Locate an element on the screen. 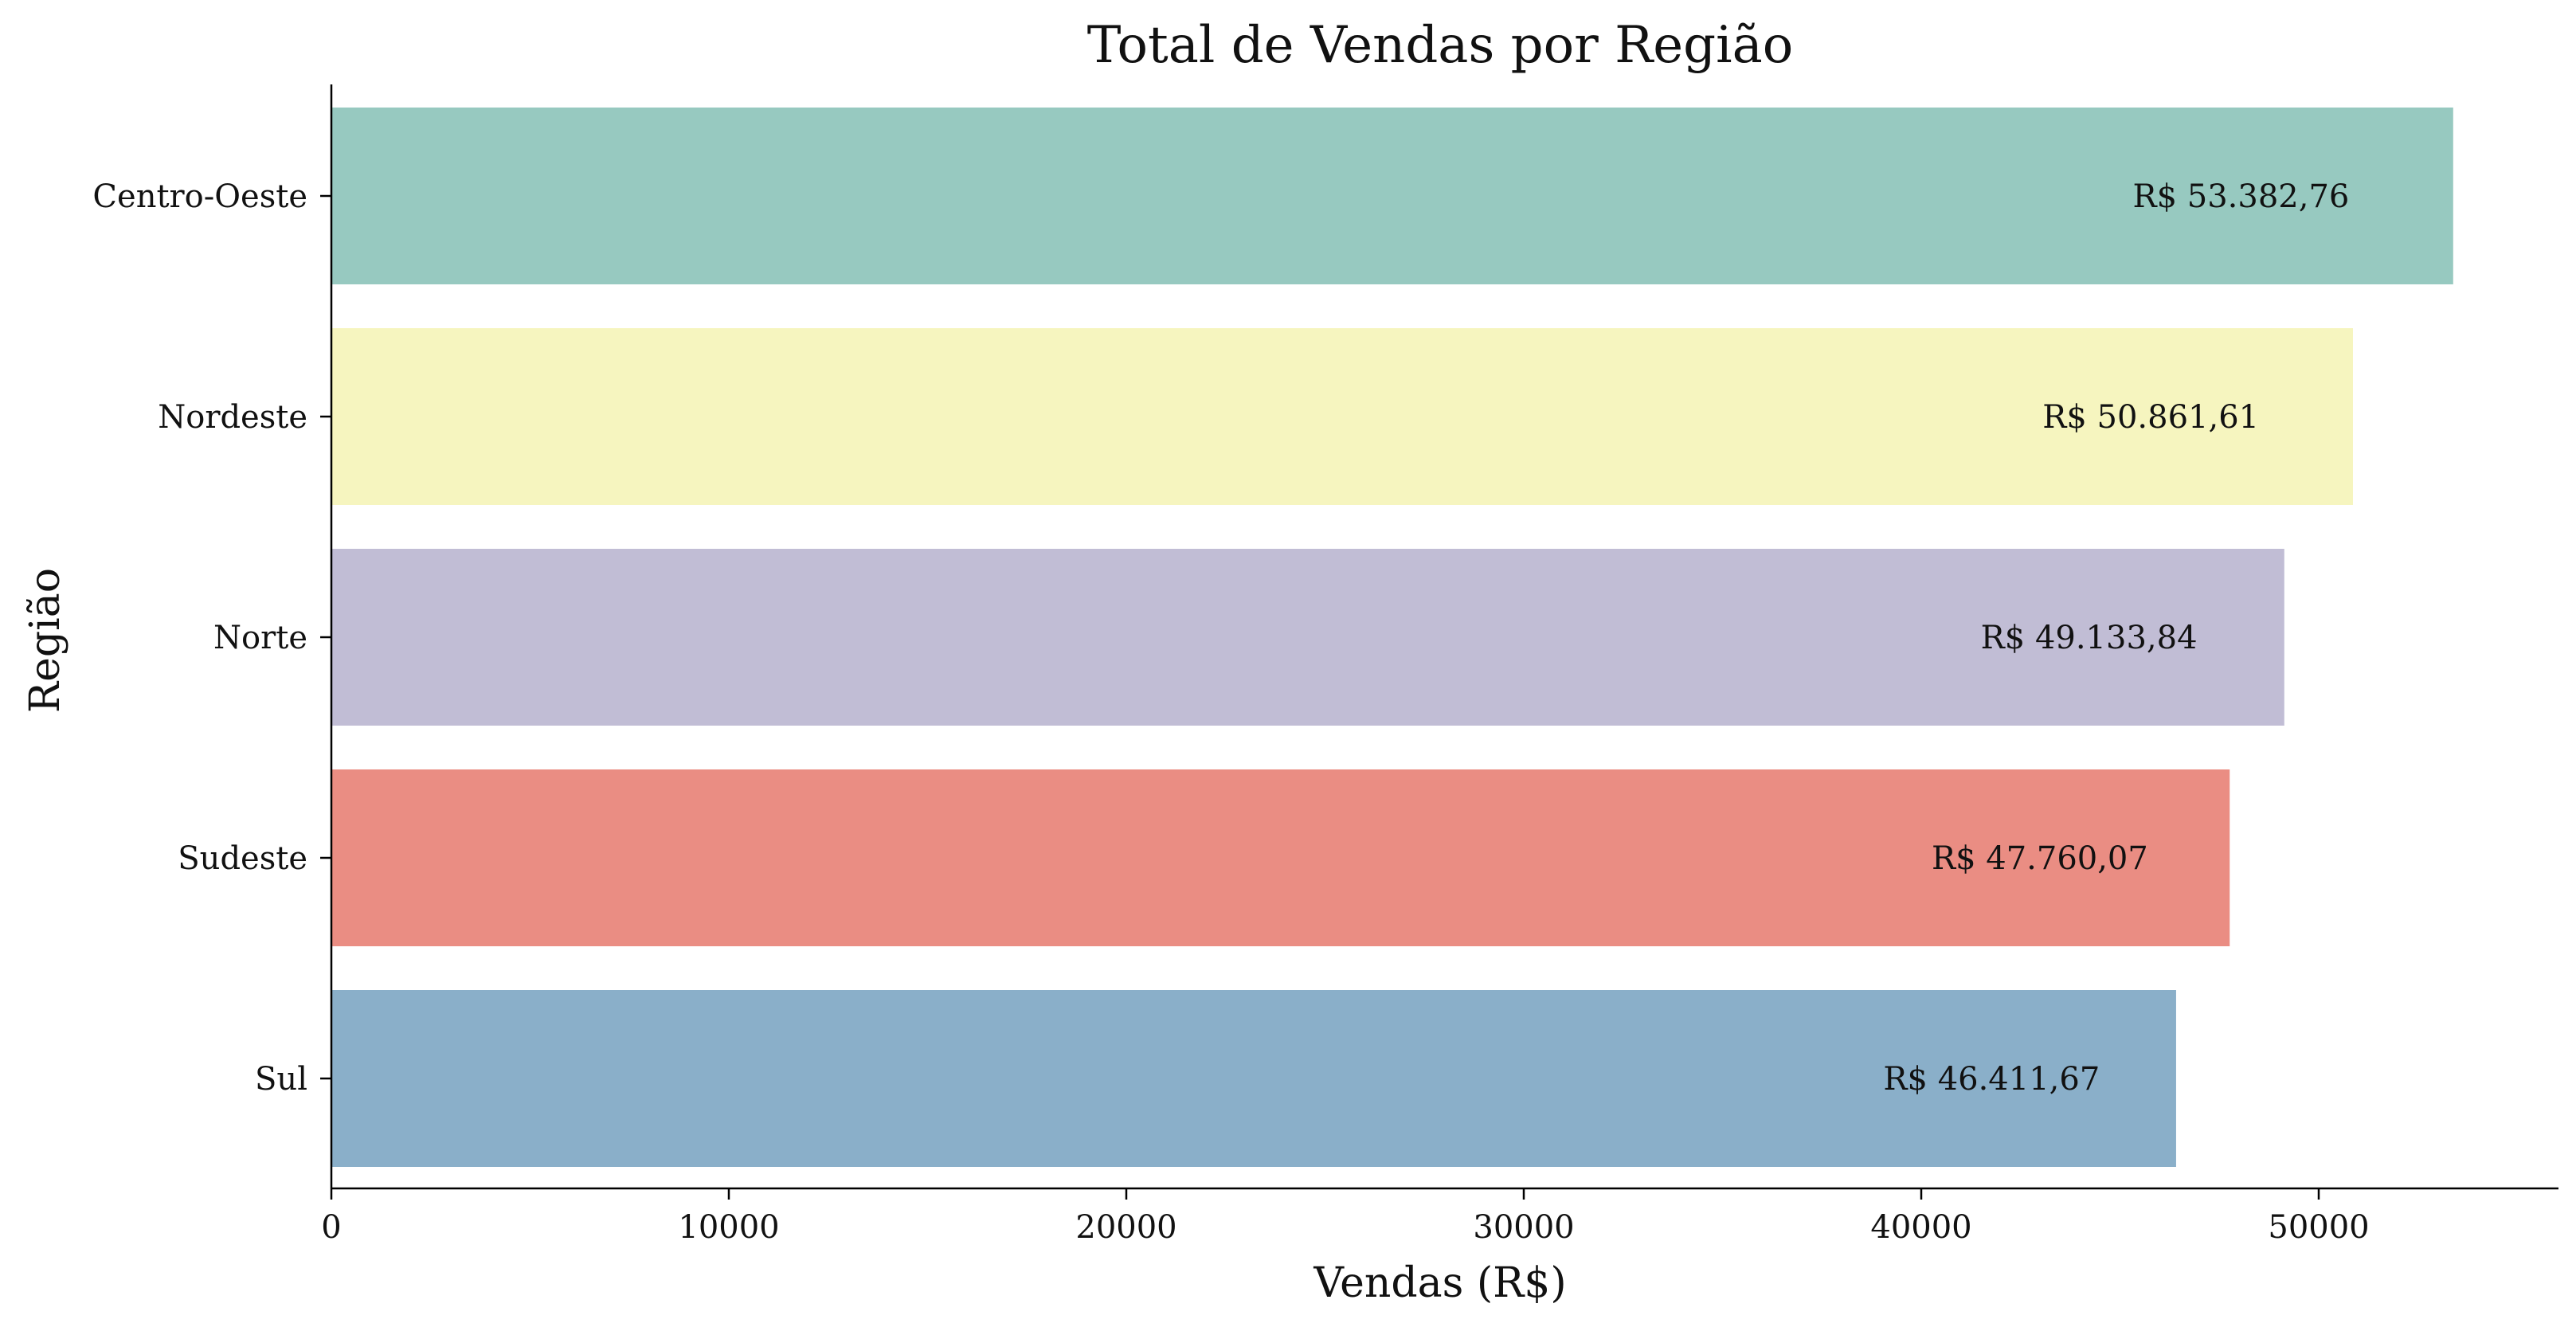 Image resolution: width=2576 pixels, height=1327 pixels. value-label-centro-oeste: R$ 53.382,76 is located at coordinates (2240, 196).